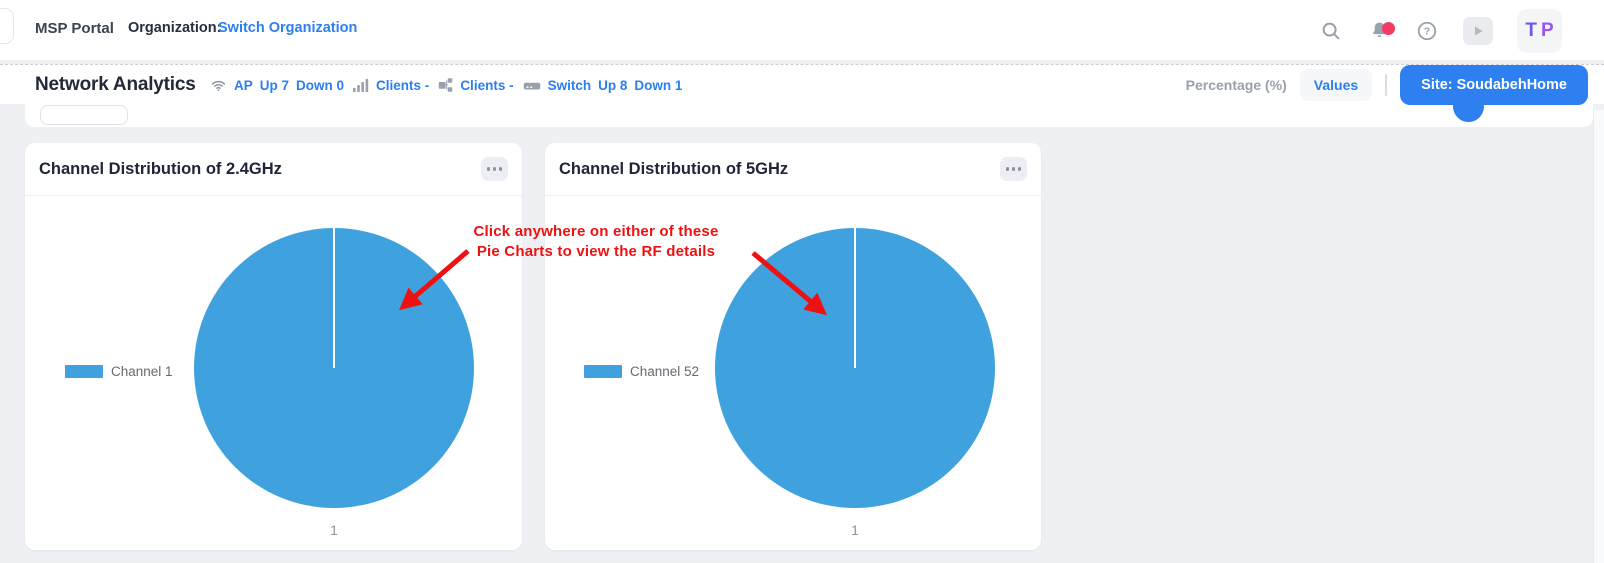 The image size is (1604, 563). I want to click on stat-ap-up: Up 7, so click(274, 85).